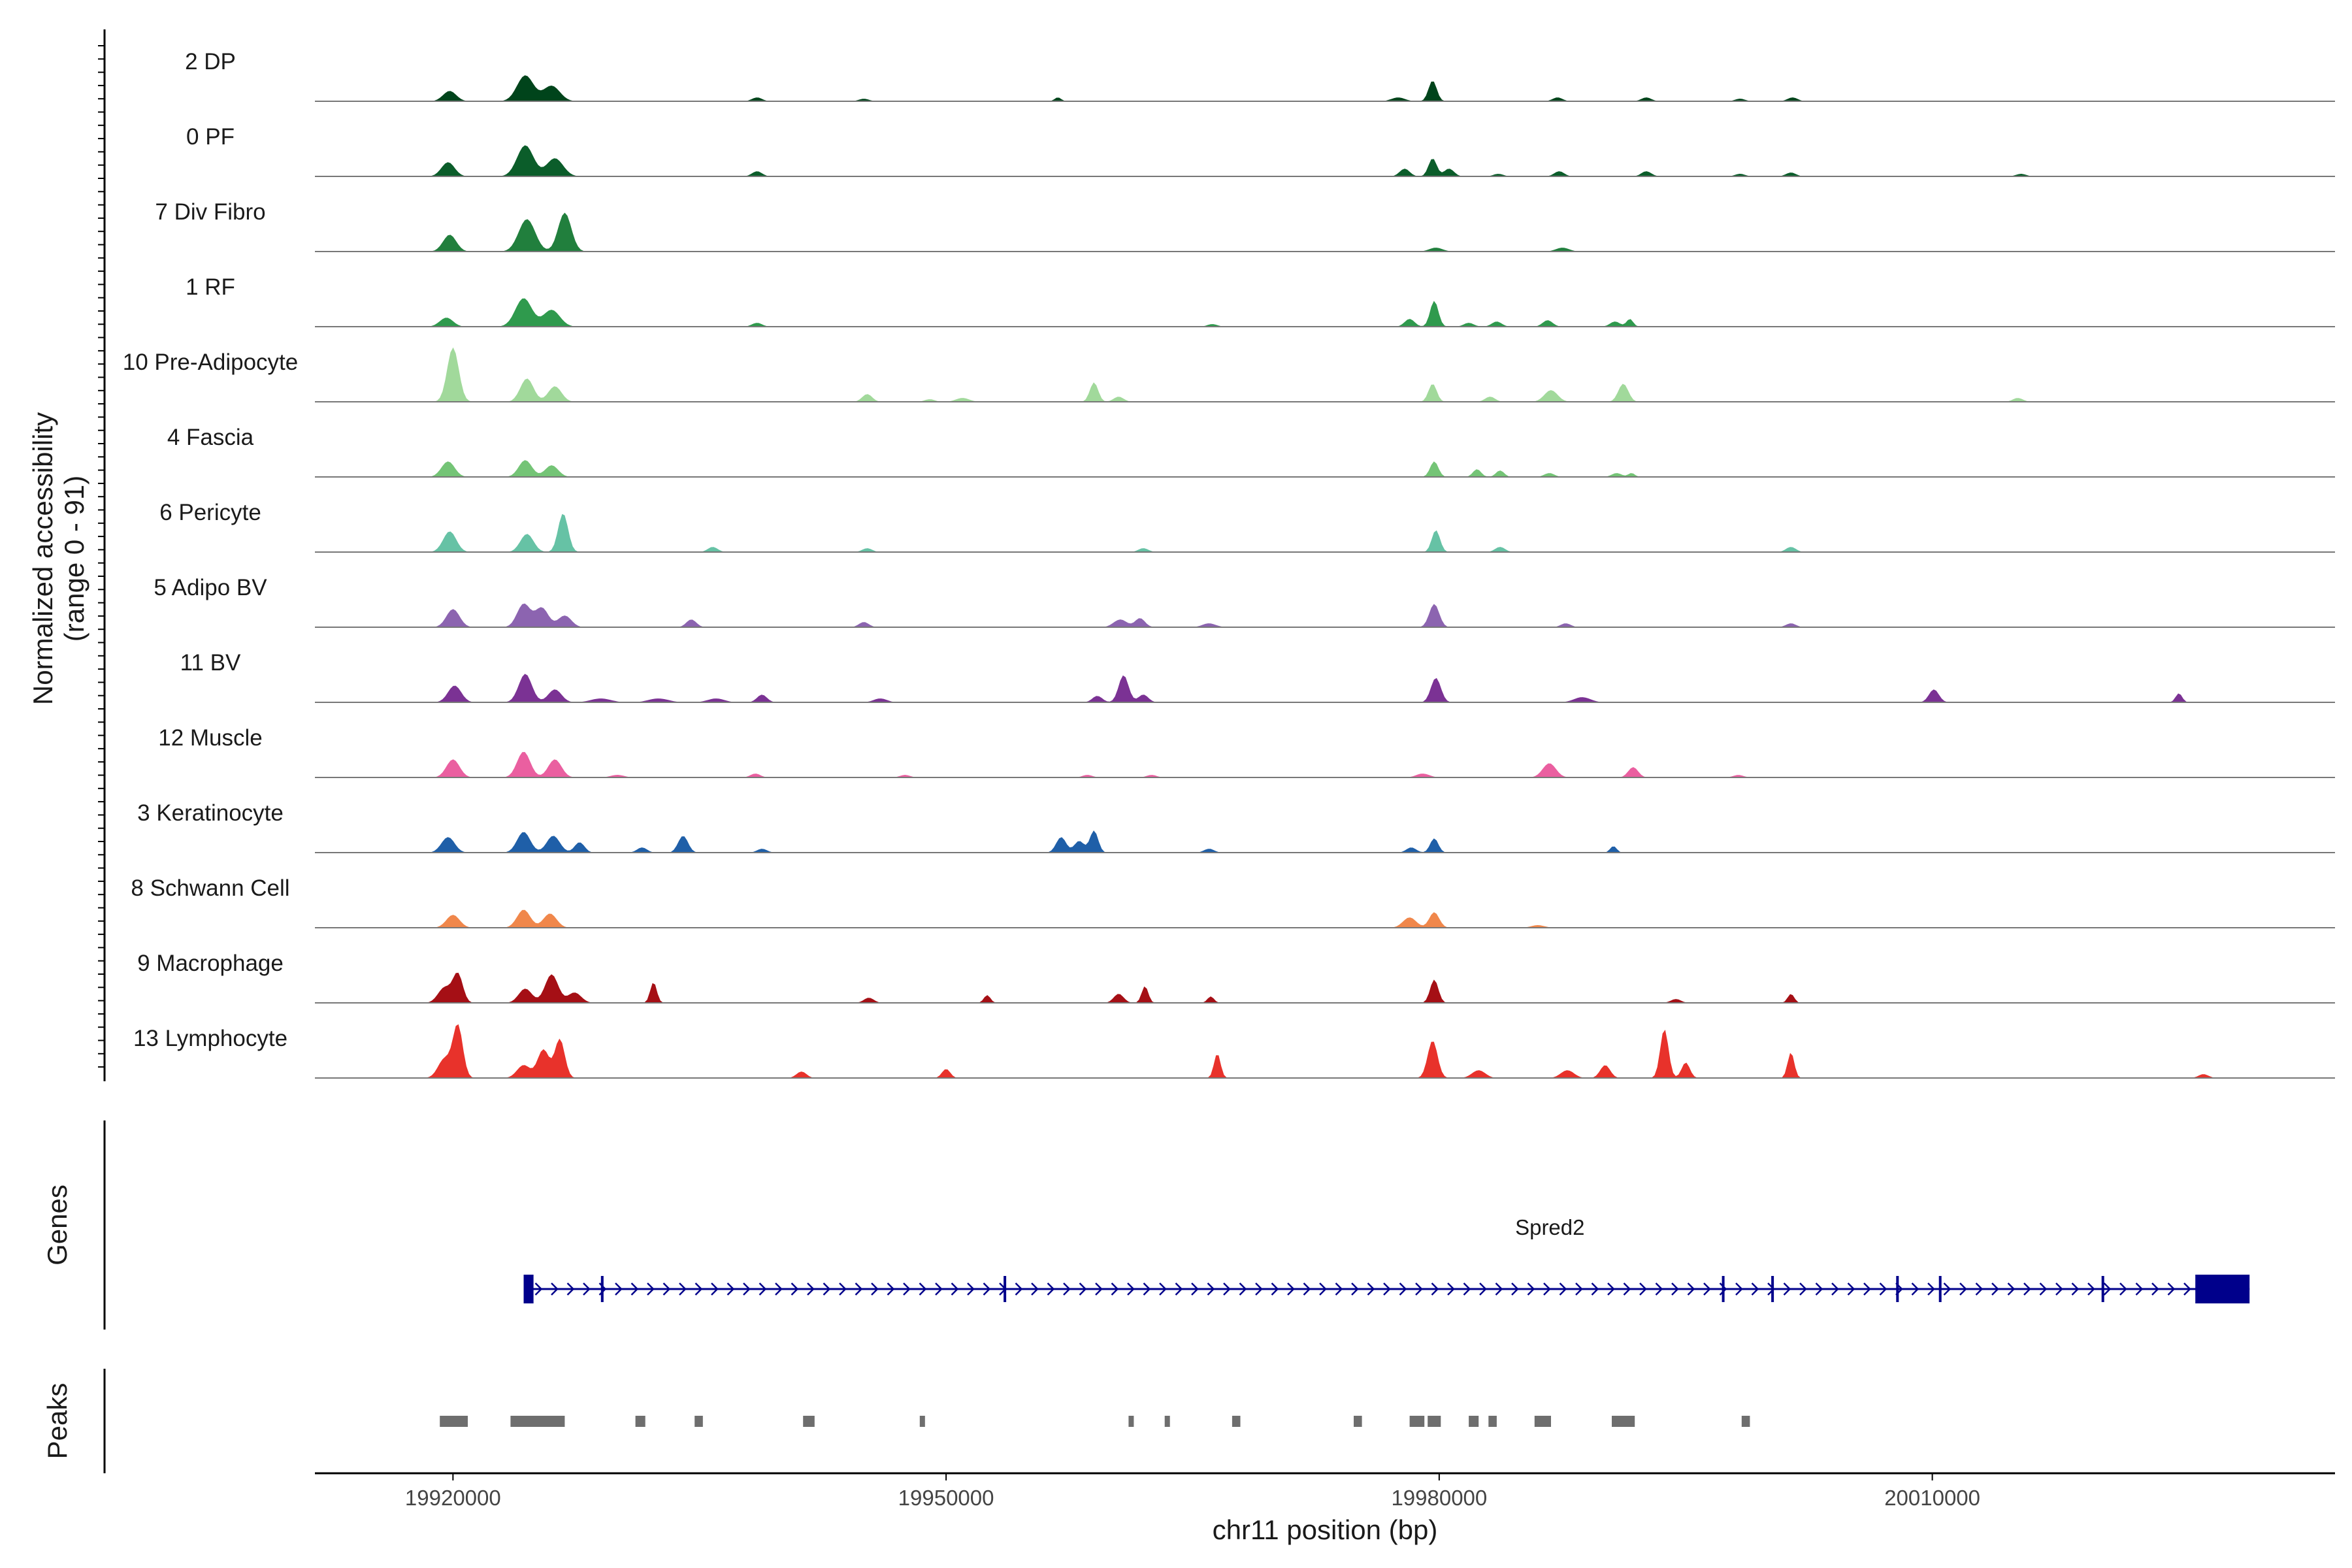 This screenshot has height=1568, width=2352. What do you see at coordinates (1236, 826) in the screenshot?
I see `track: 3 Keratinocyte` at bounding box center [1236, 826].